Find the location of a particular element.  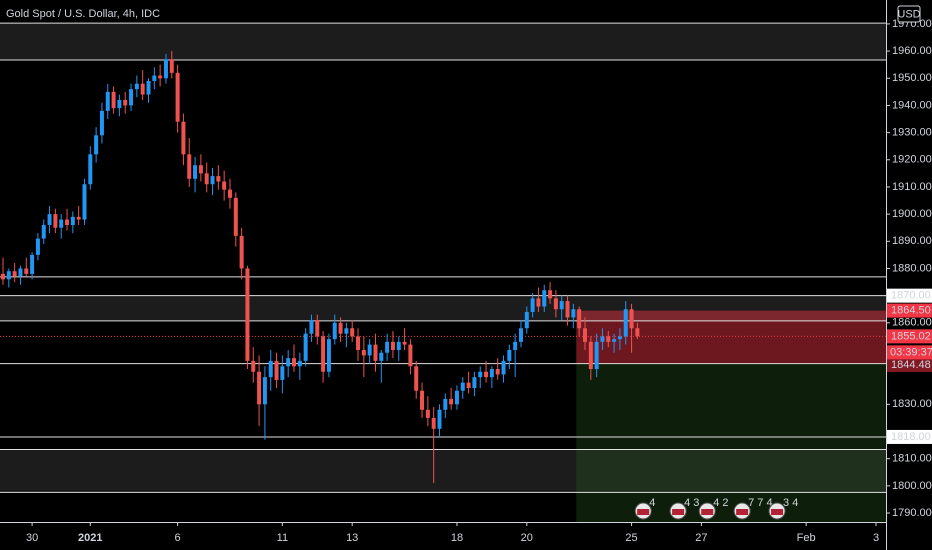

y-tick-label: 1860.00 is located at coordinates (912, 323).